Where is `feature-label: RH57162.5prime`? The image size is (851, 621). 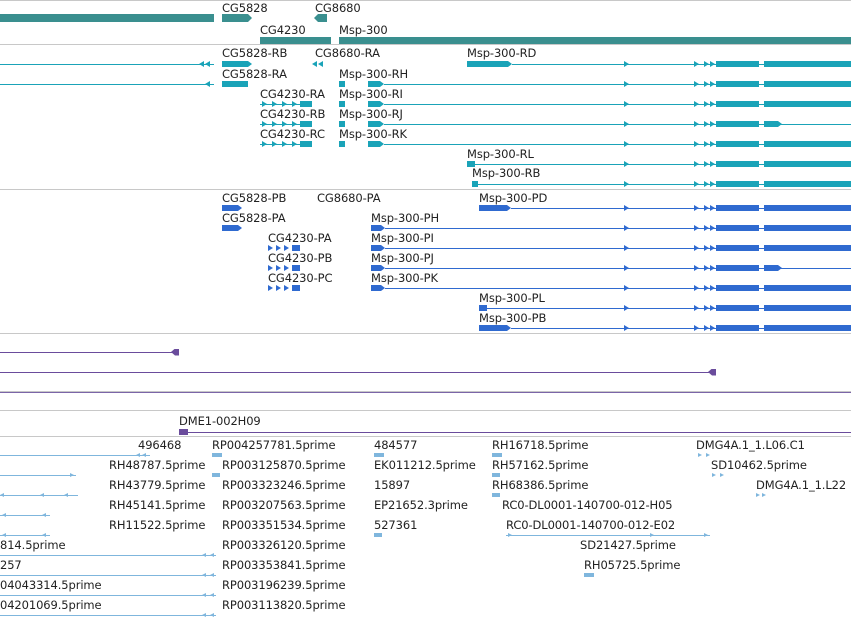
feature-label: RH57162.5prime is located at coordinates (540, 465).